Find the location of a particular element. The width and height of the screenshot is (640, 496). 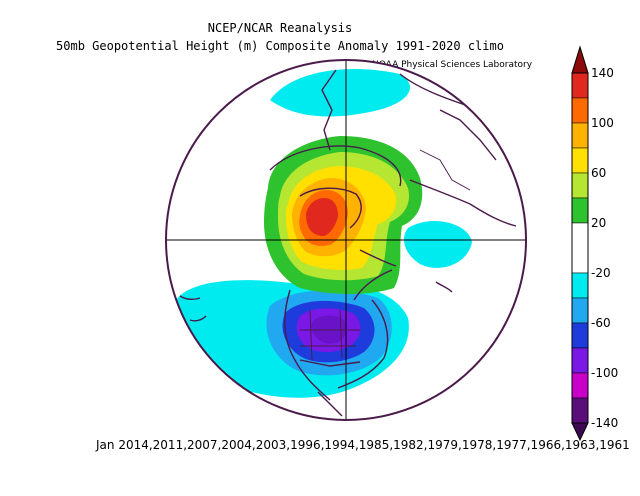

positive-anomaly-contours is located at coordinates (343, 215).